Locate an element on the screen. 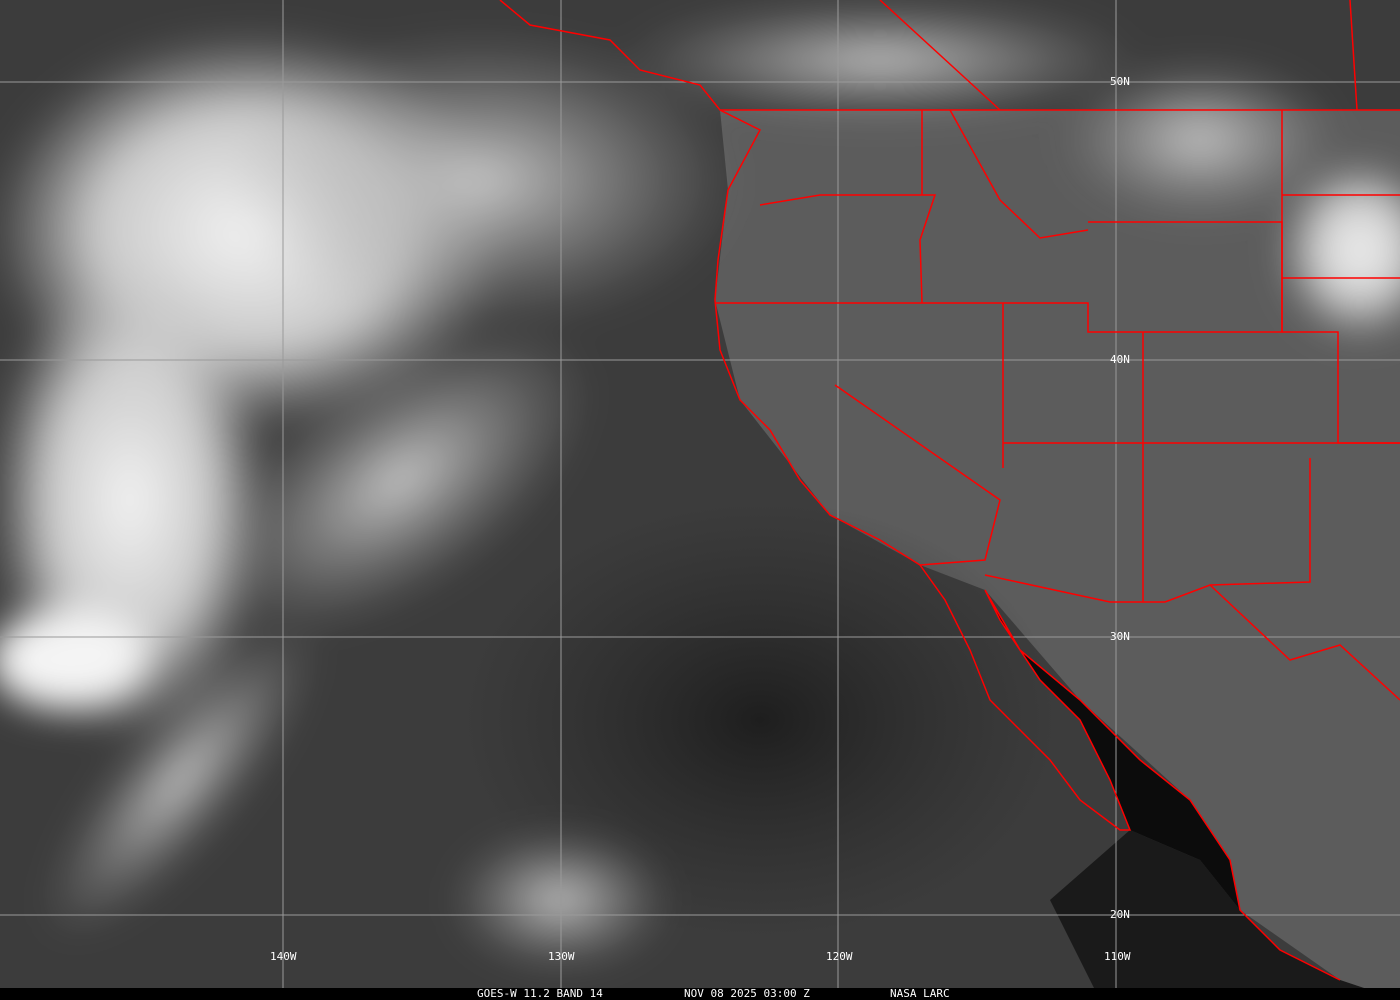 The height and width of the screenshot is (1000, 1400). source: NASA LARC is located at coordinates (920, 993).